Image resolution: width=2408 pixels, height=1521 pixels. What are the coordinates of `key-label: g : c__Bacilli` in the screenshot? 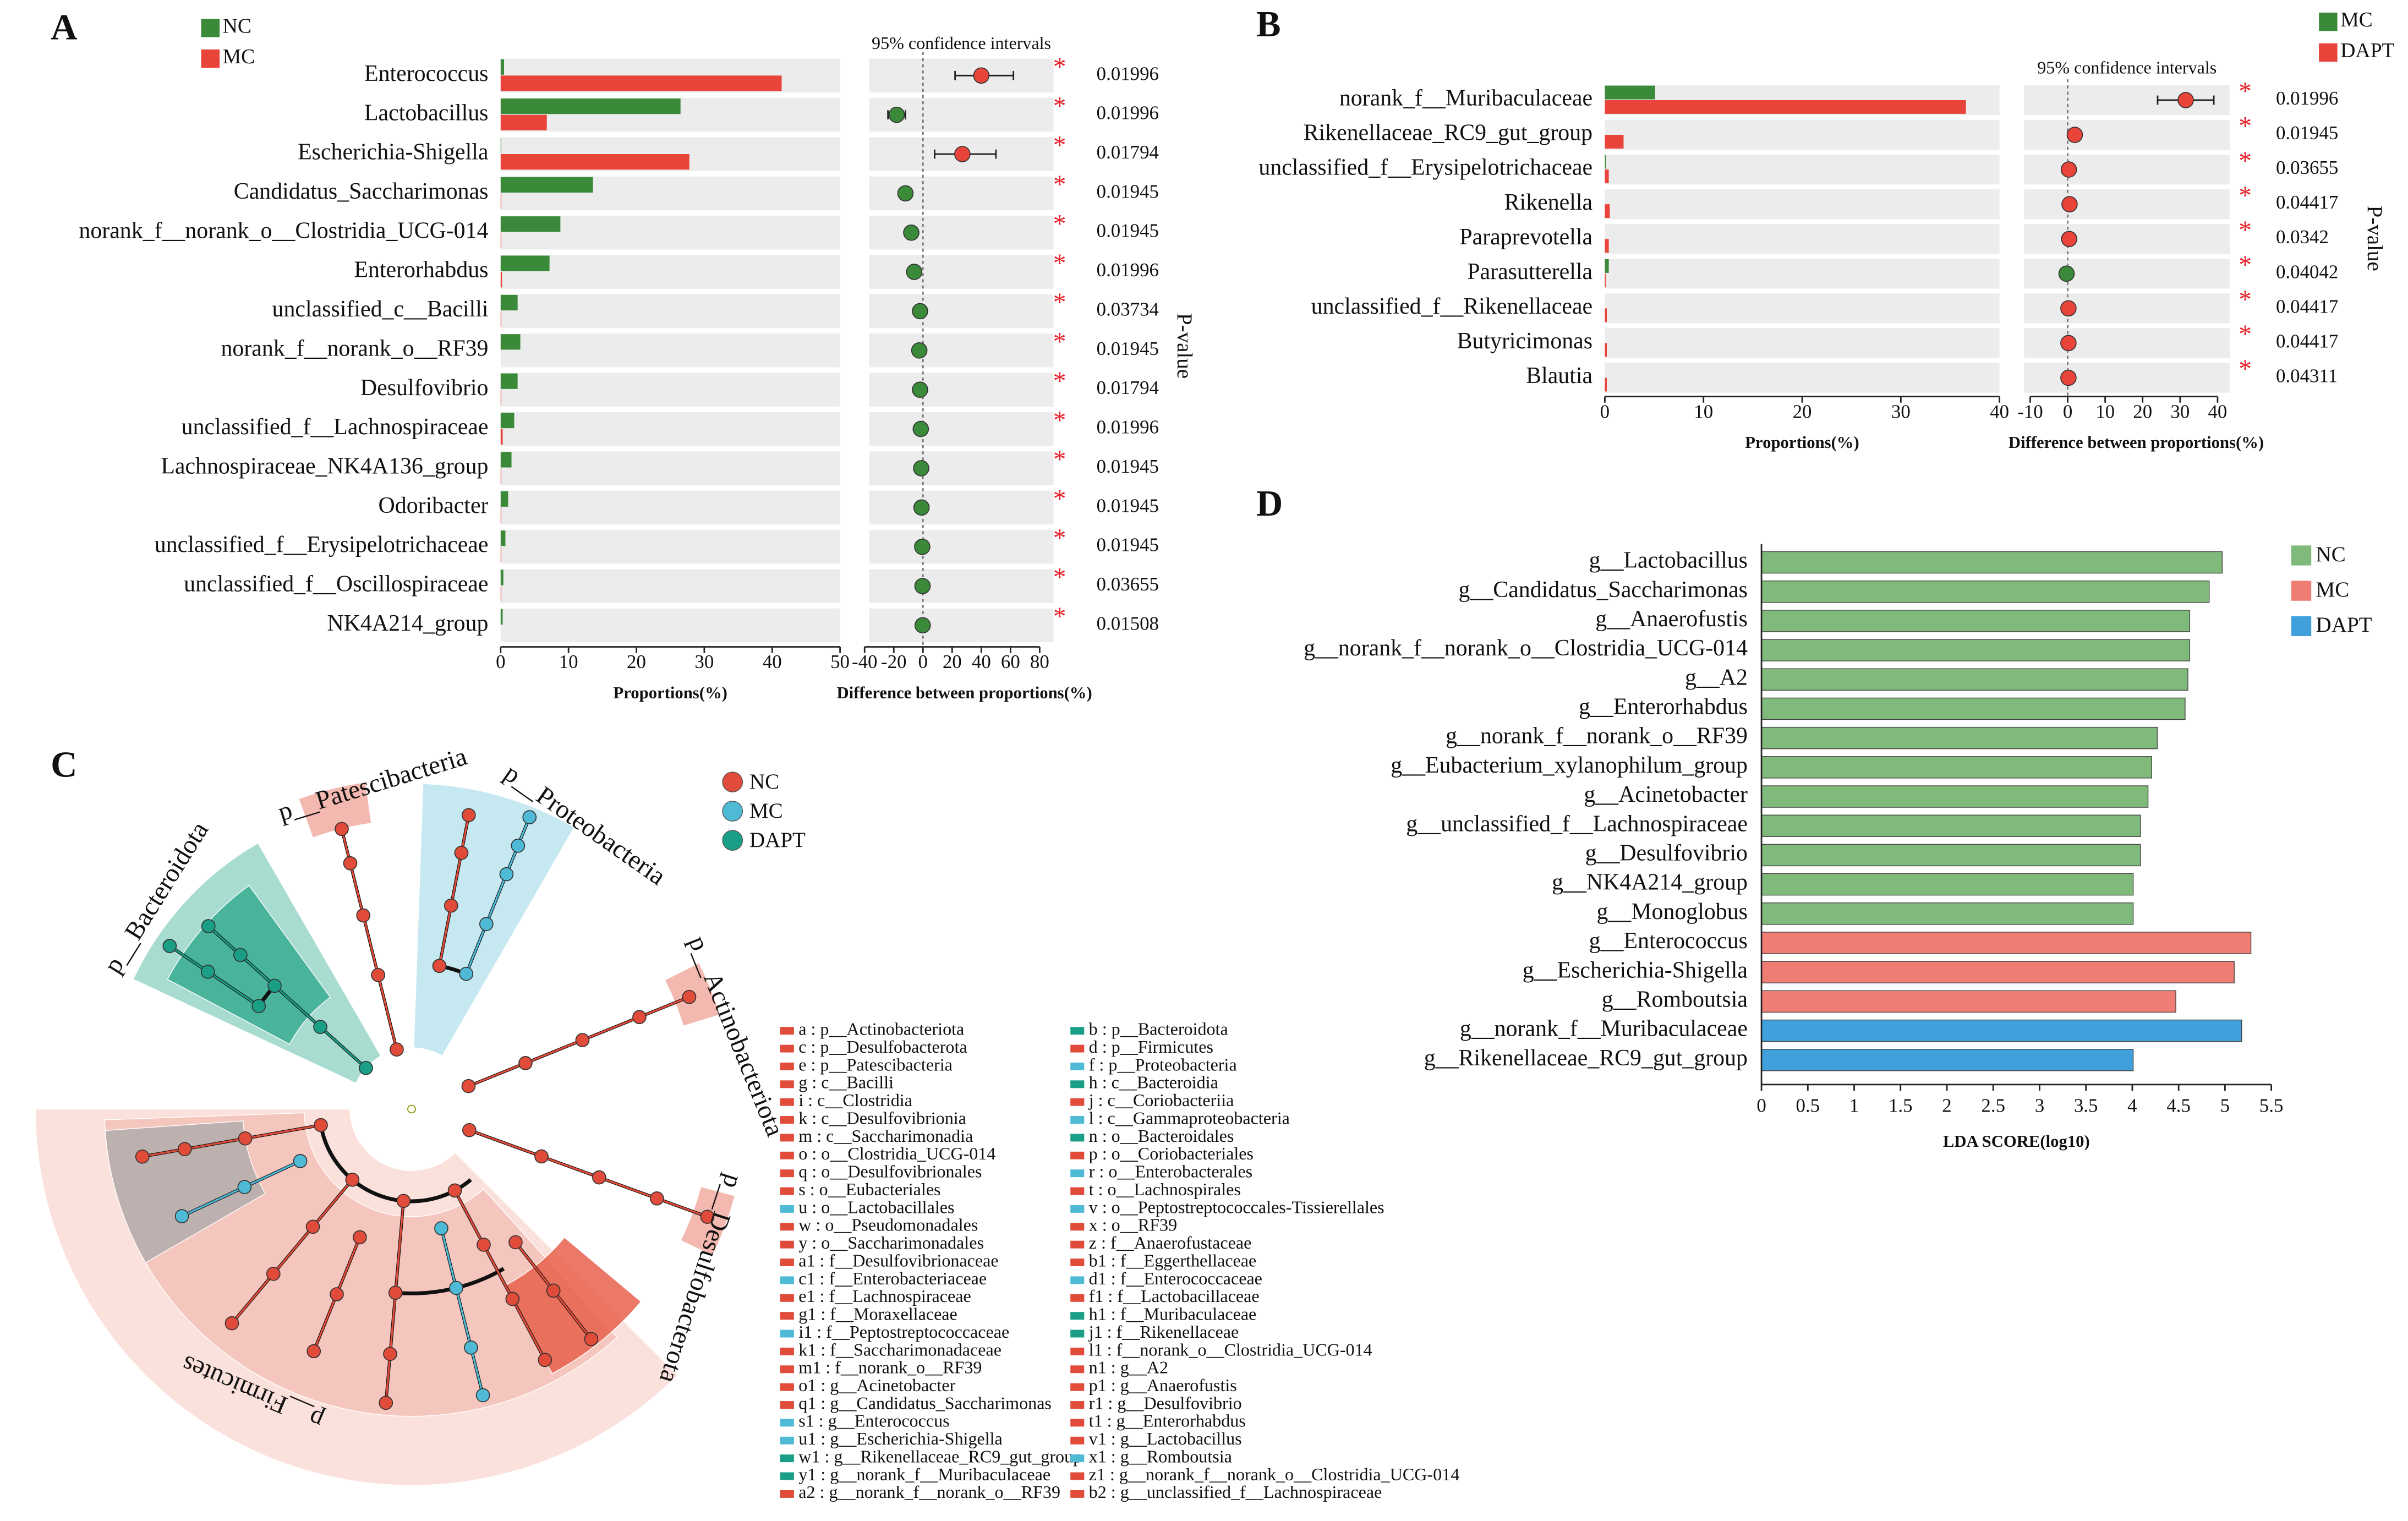 It's located at (846, 1082).